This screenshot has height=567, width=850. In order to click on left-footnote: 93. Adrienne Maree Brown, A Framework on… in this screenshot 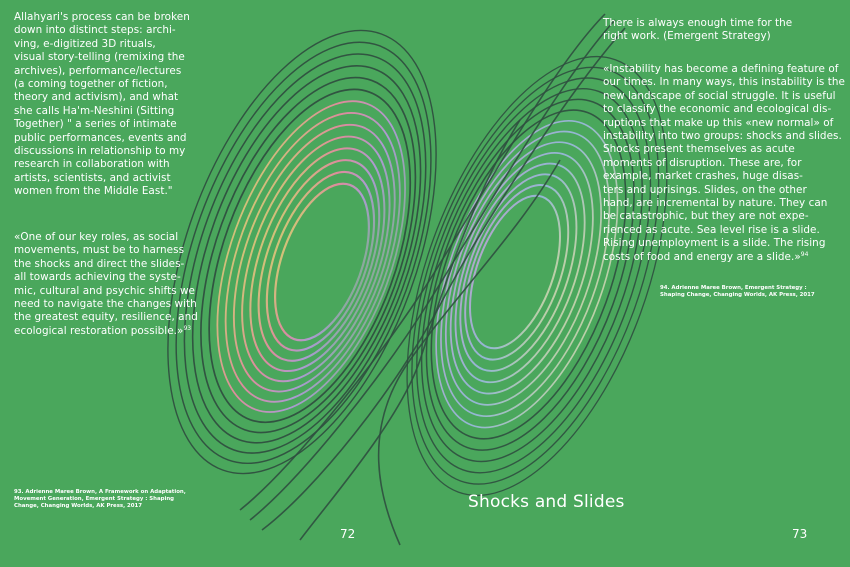, I will do `click(100, 499)`.